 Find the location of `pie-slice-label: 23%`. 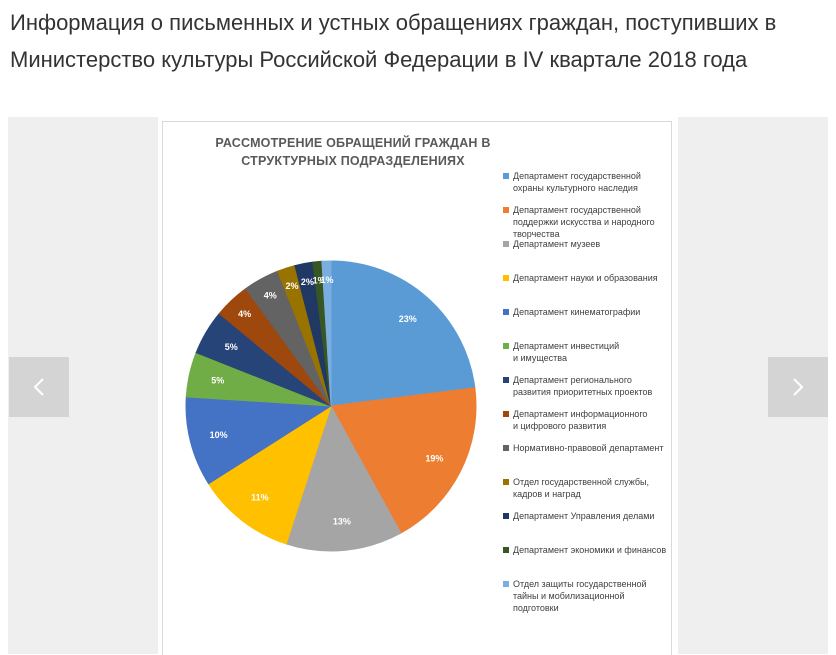

pie-slice-label: 23% is located at coordinates (408, 319).